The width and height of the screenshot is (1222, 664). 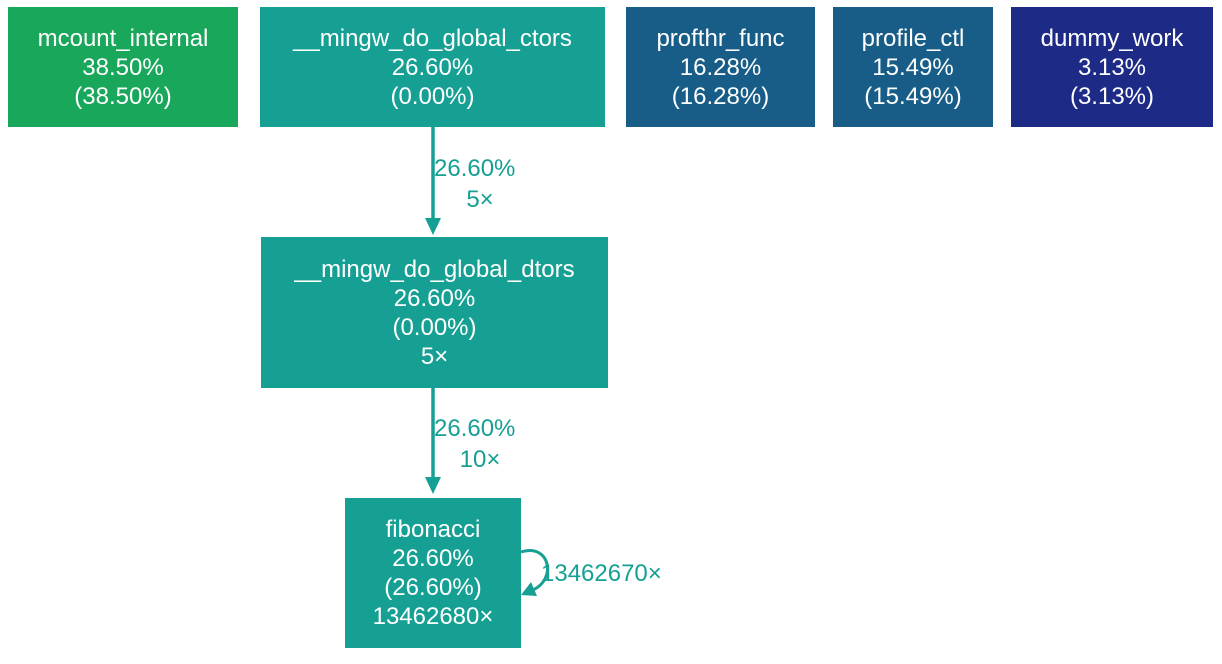 What do you see at coordinates (434, 356) in the screenshot?
I see `node-call-count: 5×` at bounding box center [434, 356].